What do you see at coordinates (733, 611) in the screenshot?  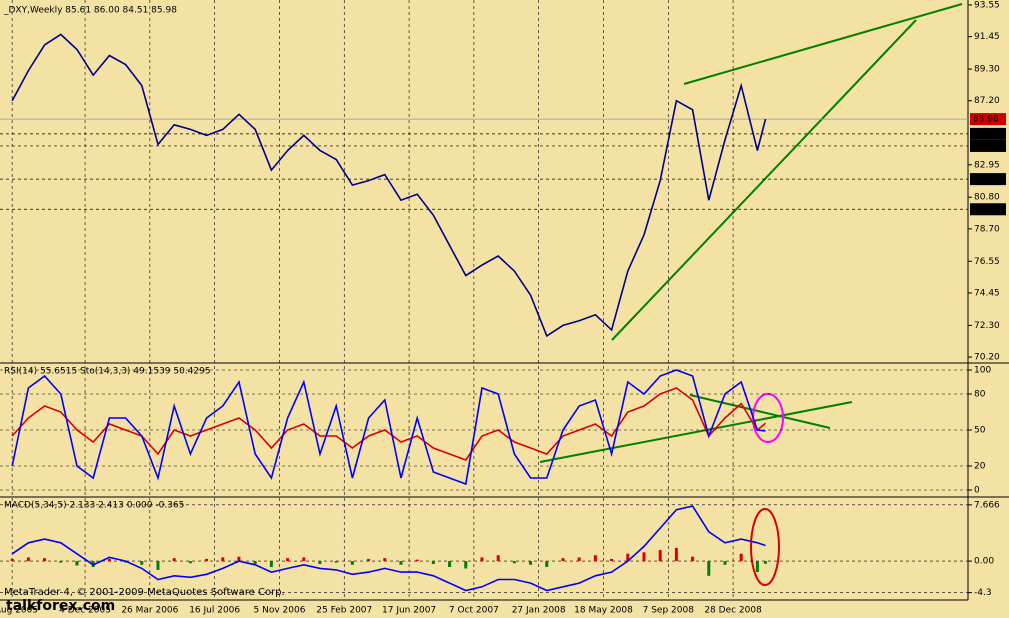 I see `x-tick-label: 28 Dec 2008` at bounding box center [733, 611].